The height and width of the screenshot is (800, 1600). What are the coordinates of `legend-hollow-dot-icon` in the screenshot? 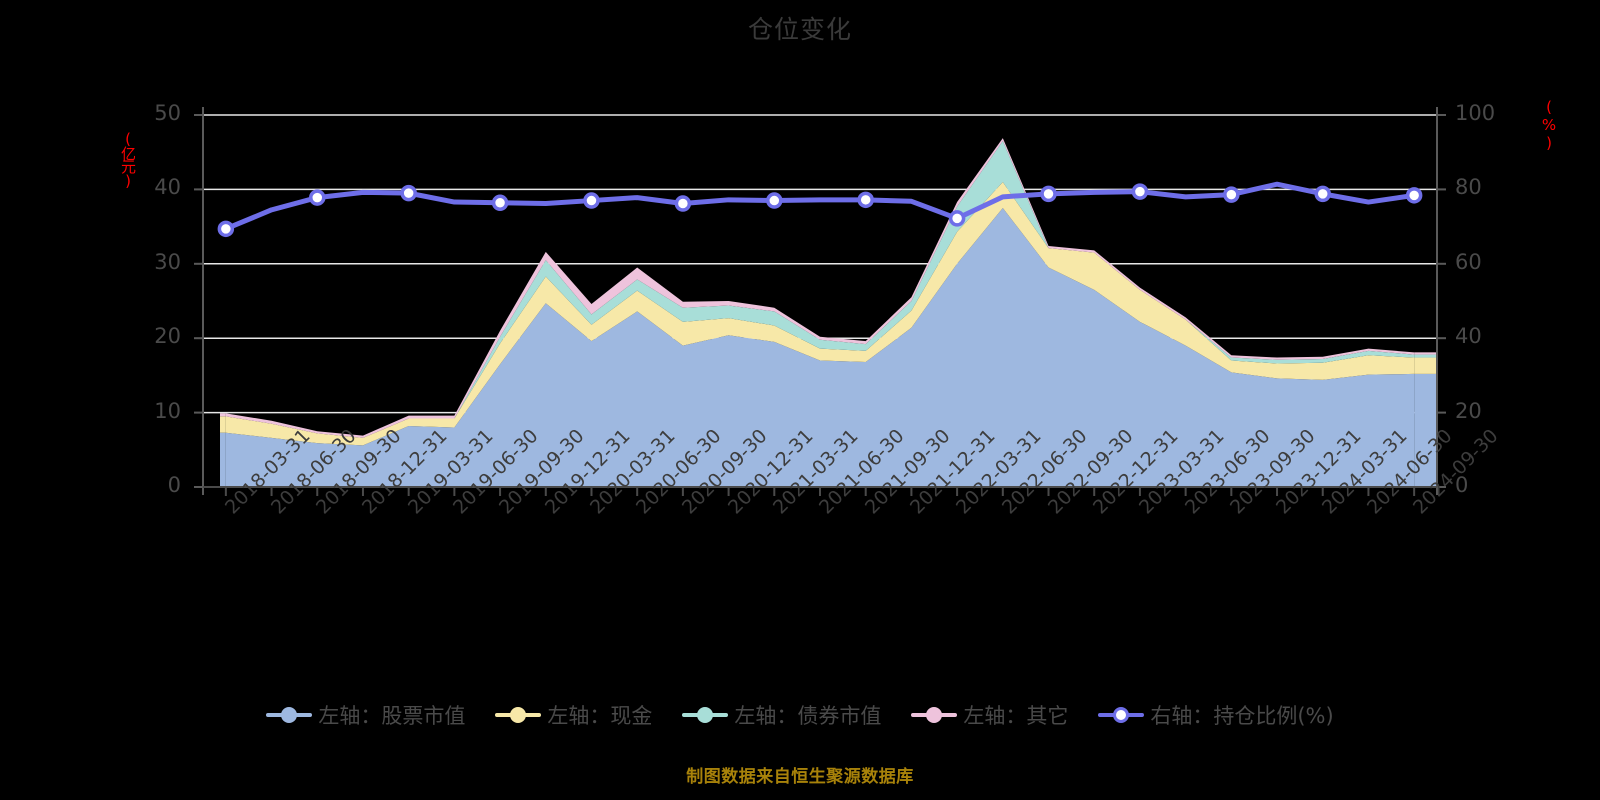 It's located at (1121, 715).